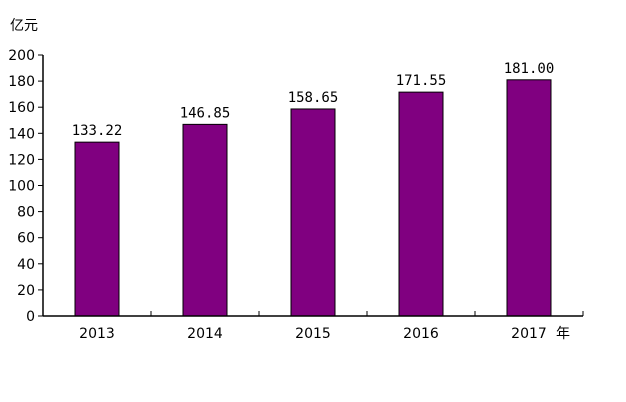 The height and width of the screenshot is (402, 626). I want to click on bar-2017, so click(529, 198).